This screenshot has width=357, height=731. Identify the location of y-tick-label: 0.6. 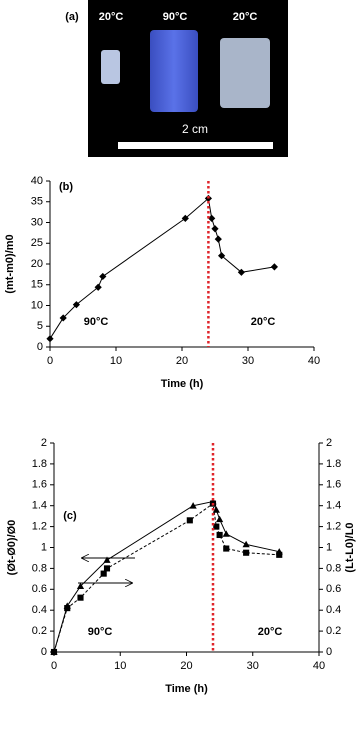
(39, 589).